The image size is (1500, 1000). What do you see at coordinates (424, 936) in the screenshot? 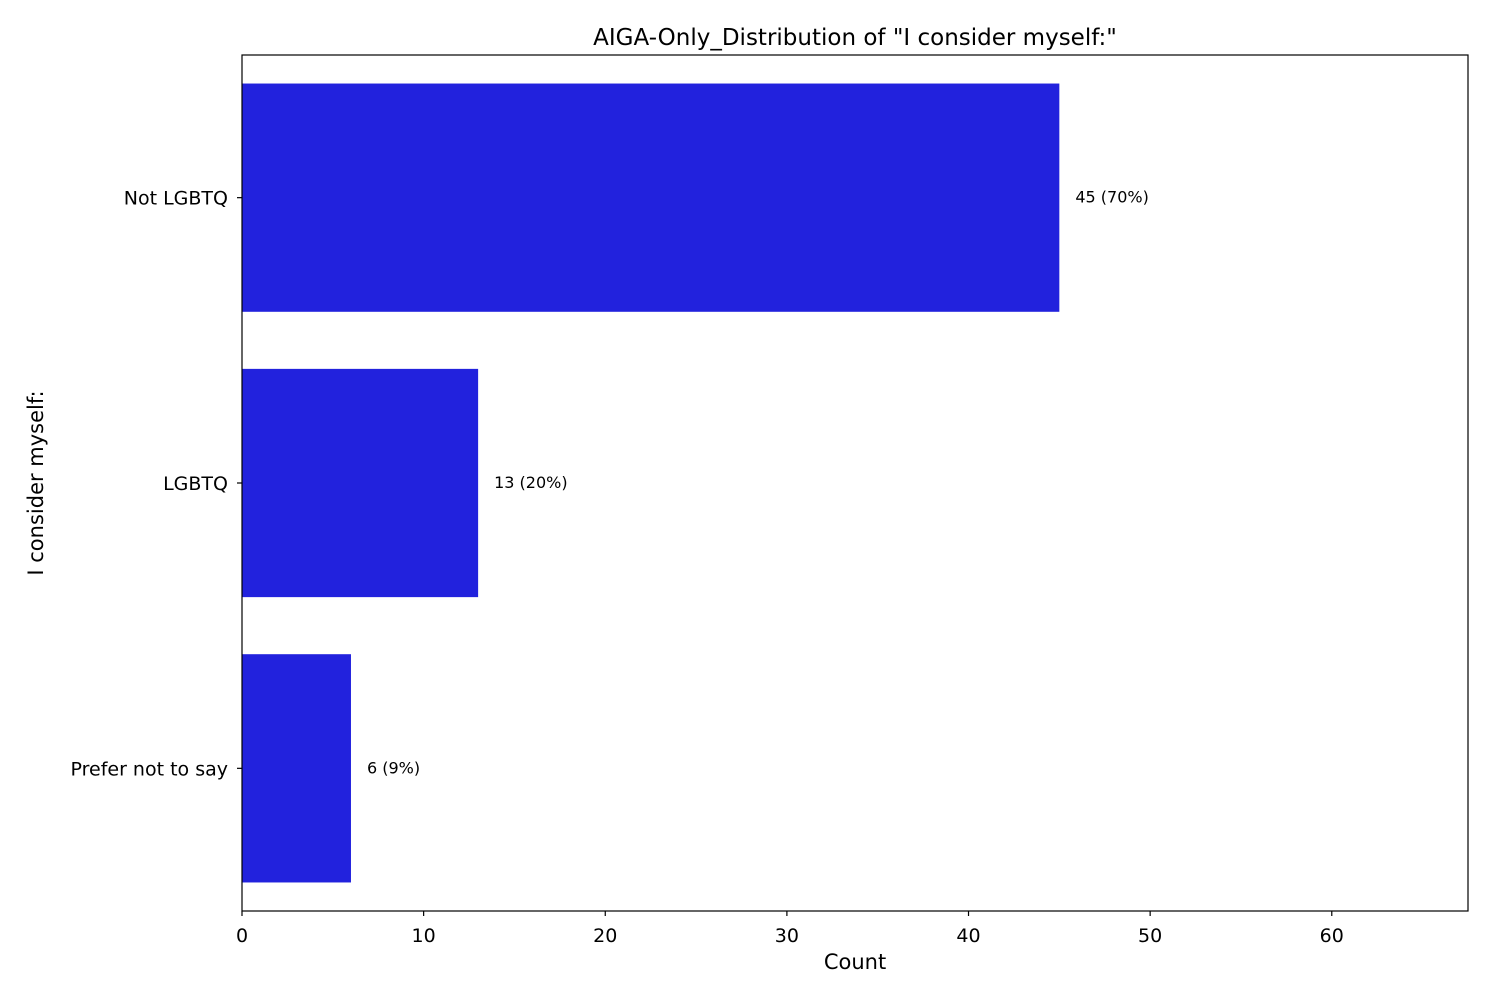
I see `x-tick-label: 10` at bounding box center [424, 936].